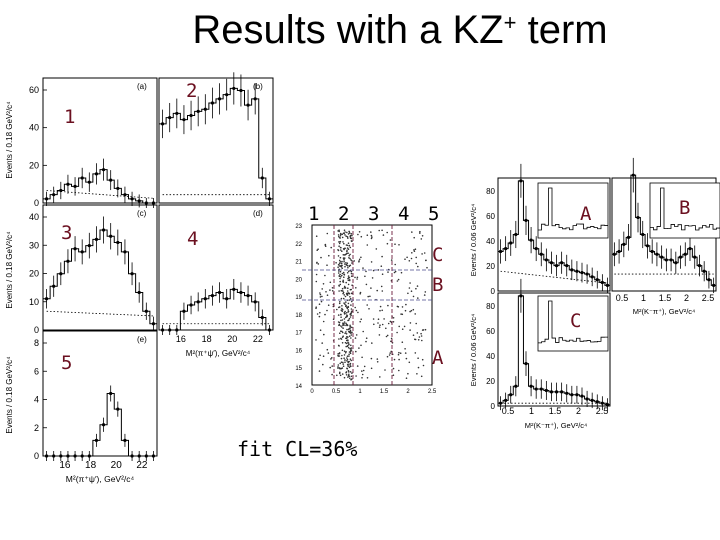  What do you see at coordinates (531, 411) in the screenshot?
I see `right-x-tick-h: 1` at bounding box center [531, 411].